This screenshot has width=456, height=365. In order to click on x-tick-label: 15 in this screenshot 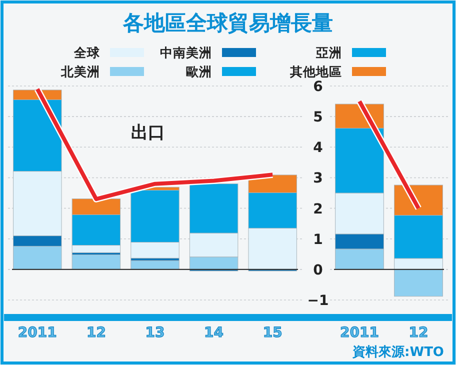, I will do `click(272, 333)`.